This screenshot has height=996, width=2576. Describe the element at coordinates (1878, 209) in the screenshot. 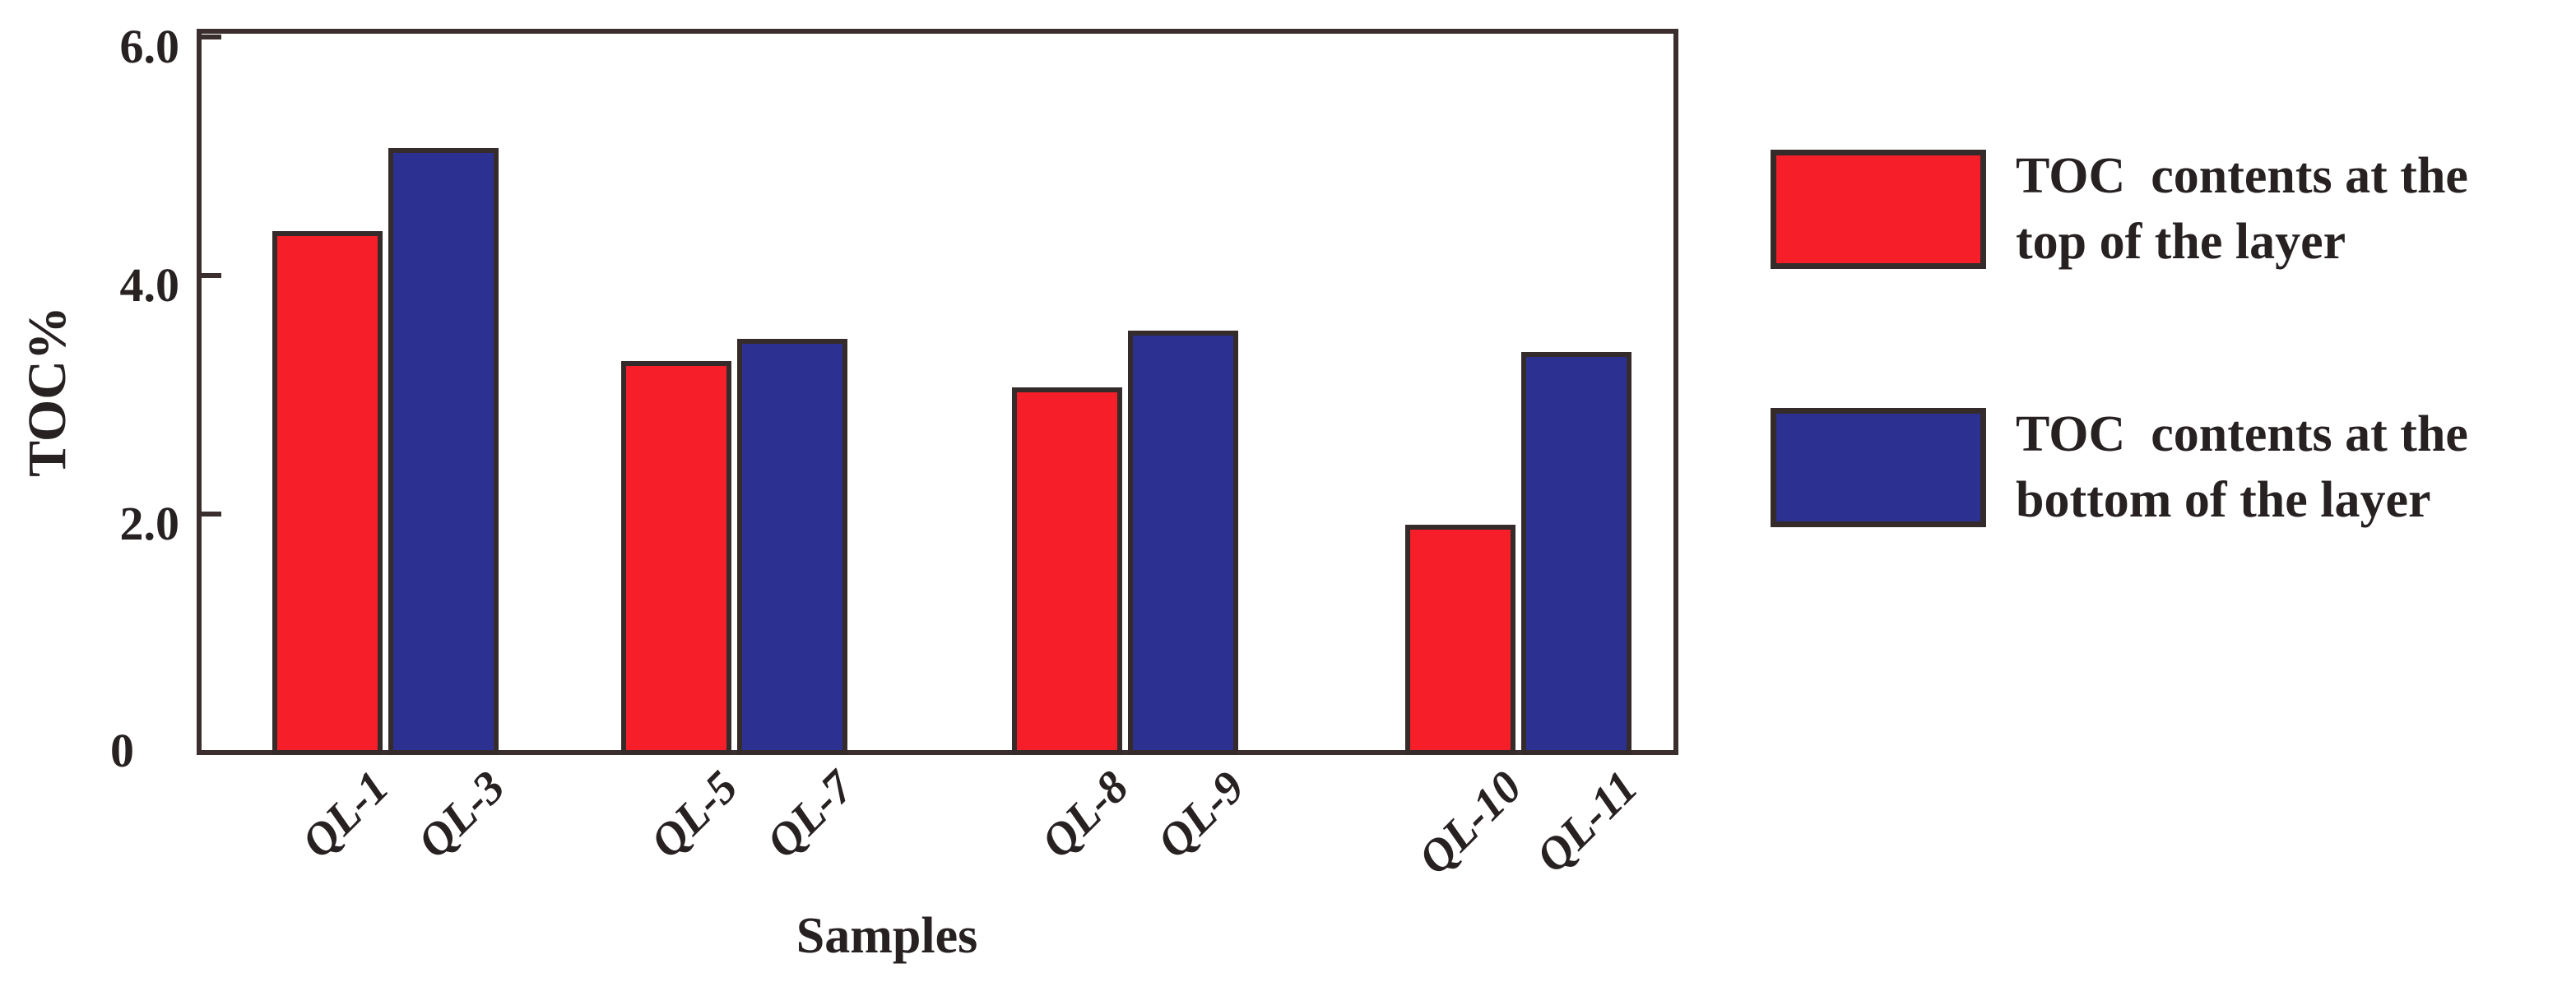

I see `legend-swatch-top-of-layer` at that location.